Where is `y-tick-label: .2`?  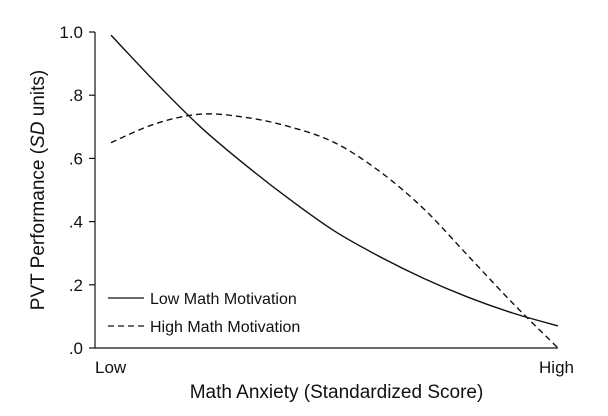 y-tick-label: .2 is located at coordinates (76, 285).